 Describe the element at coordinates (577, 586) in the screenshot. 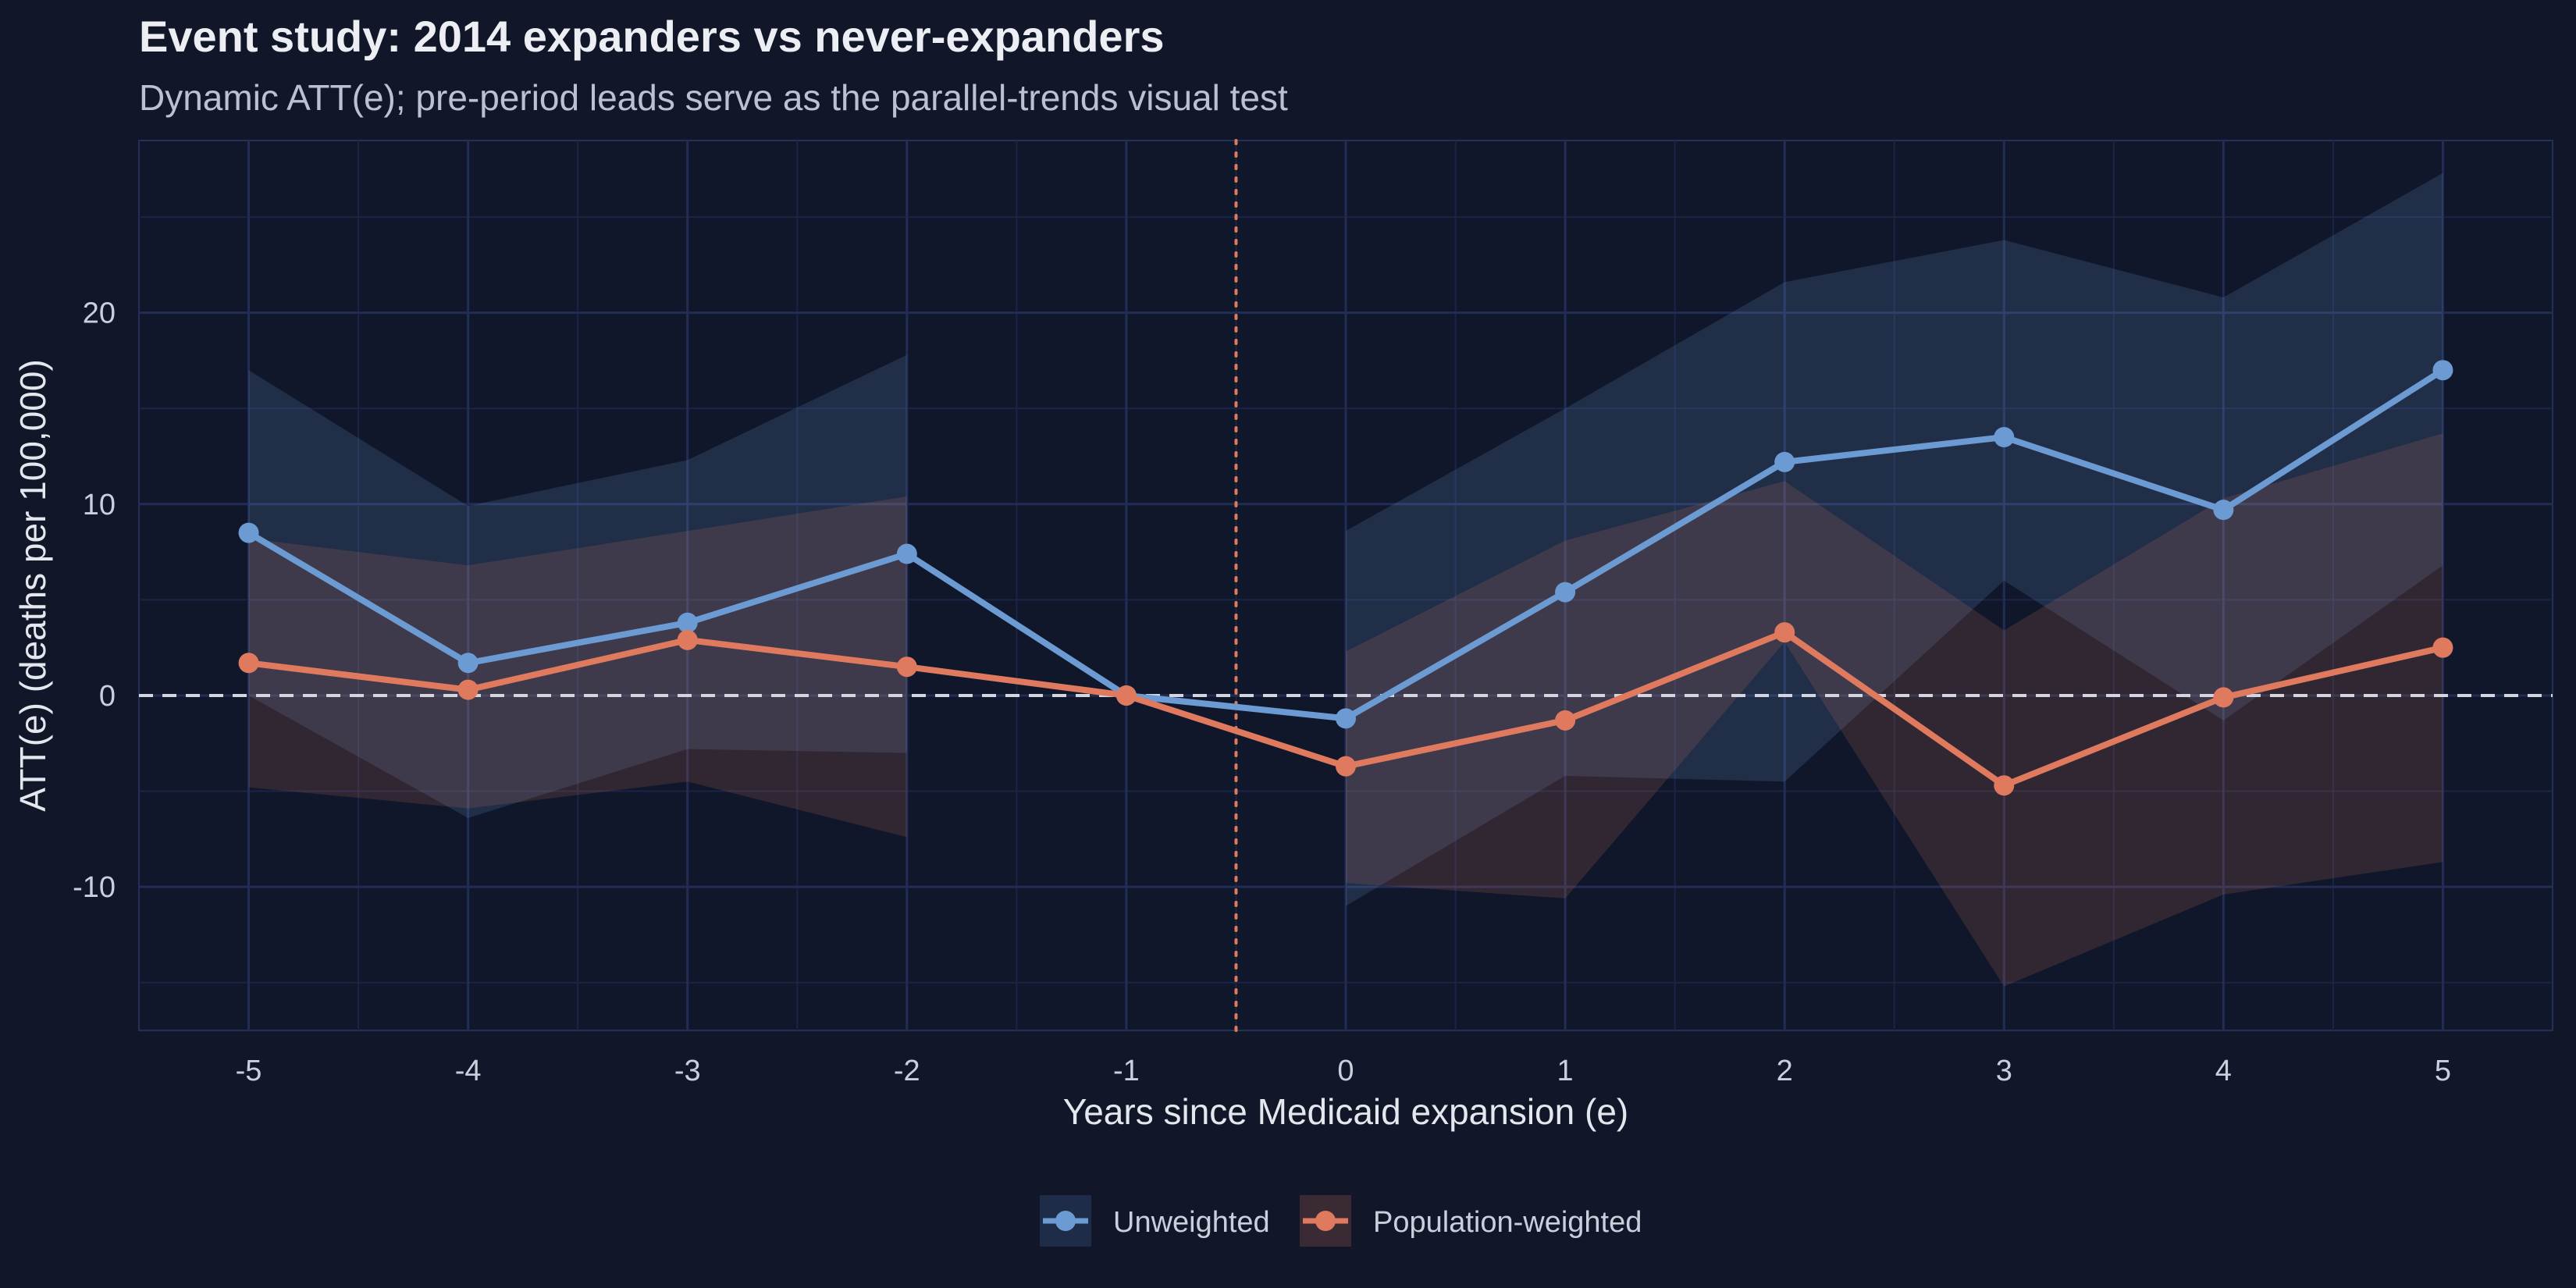

I see `ci-ribbon-unweighted-pre` at that location.